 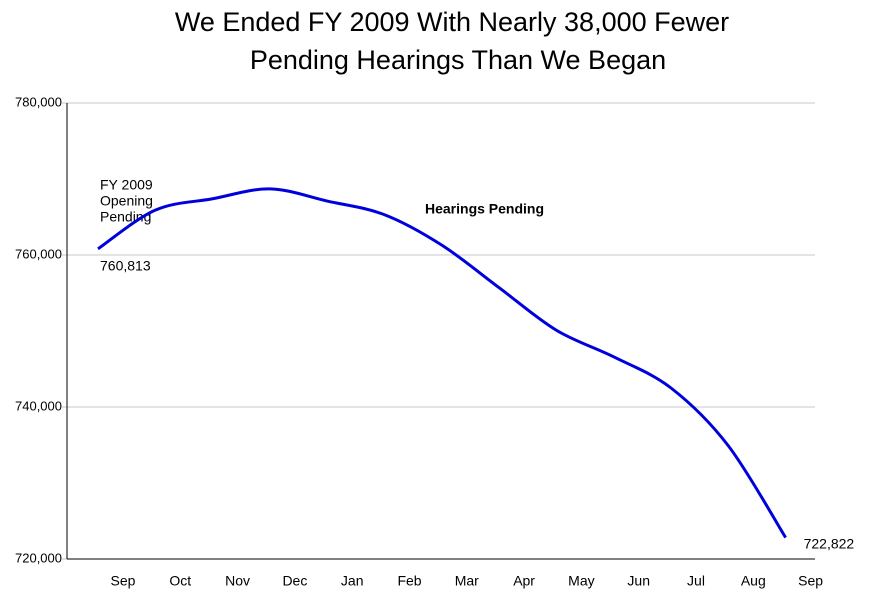 I want to click on annotation: FY 2009, so click(x=126, y=185).